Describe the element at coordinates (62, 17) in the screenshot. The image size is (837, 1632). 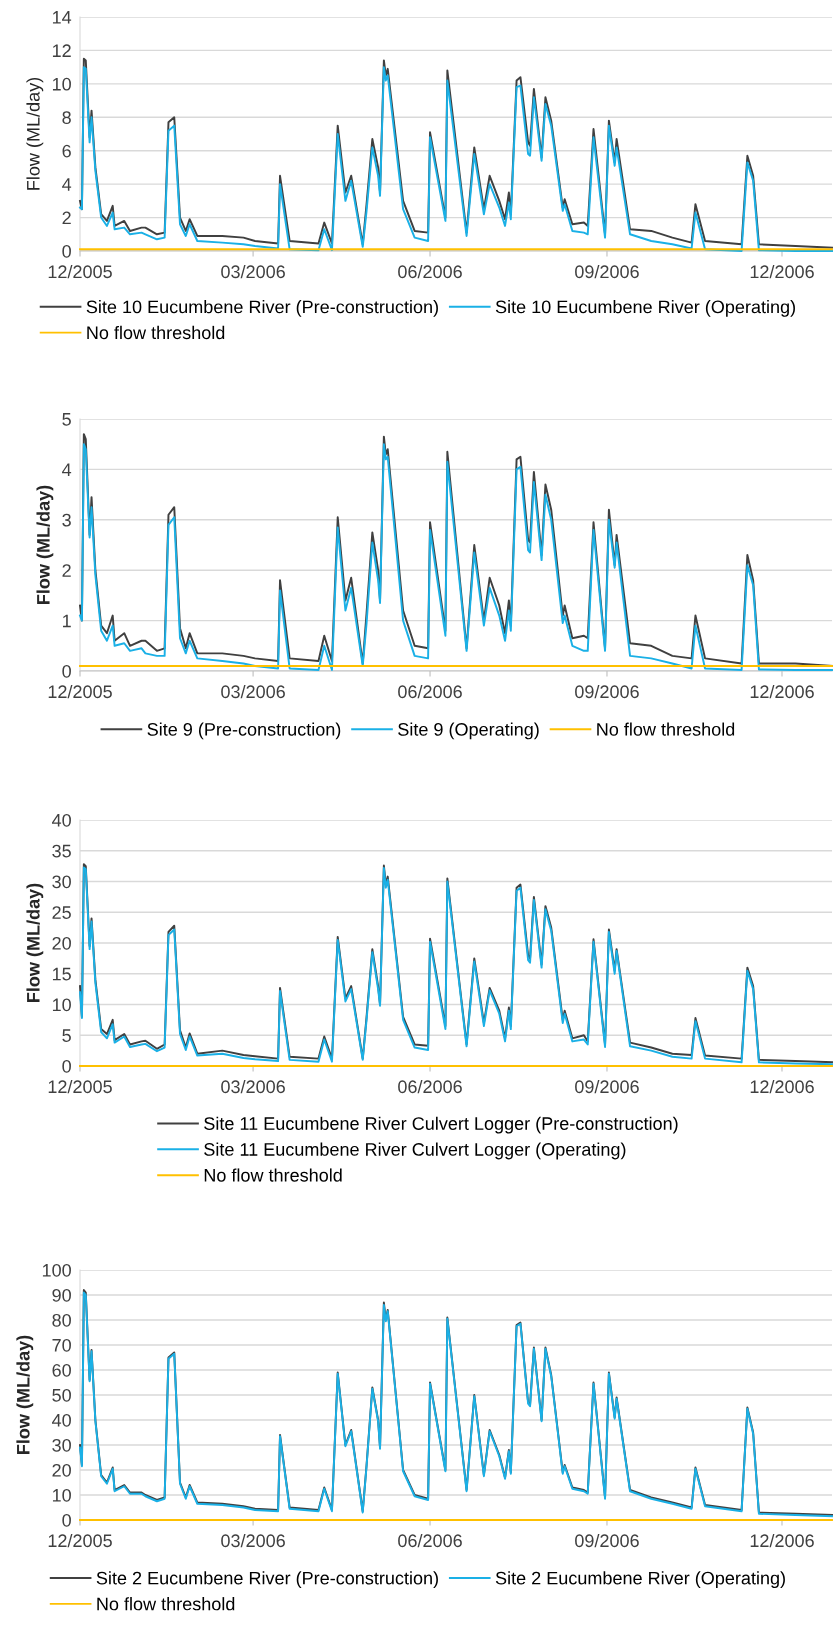
I see `y-tick-label: 14` at that location.